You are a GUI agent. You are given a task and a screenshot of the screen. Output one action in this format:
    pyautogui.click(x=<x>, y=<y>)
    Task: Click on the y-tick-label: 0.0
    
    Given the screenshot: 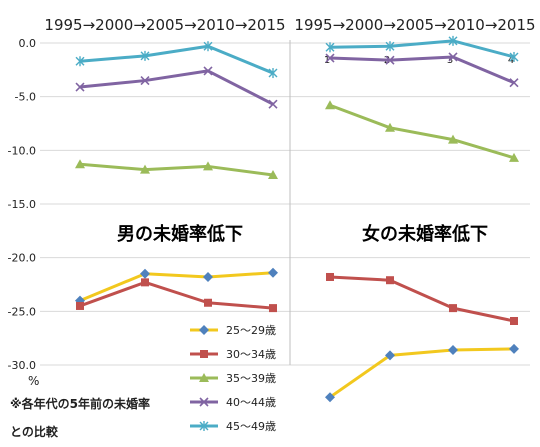 What is the action you would take?
    pyautogui.click(x=28, y=43)
    